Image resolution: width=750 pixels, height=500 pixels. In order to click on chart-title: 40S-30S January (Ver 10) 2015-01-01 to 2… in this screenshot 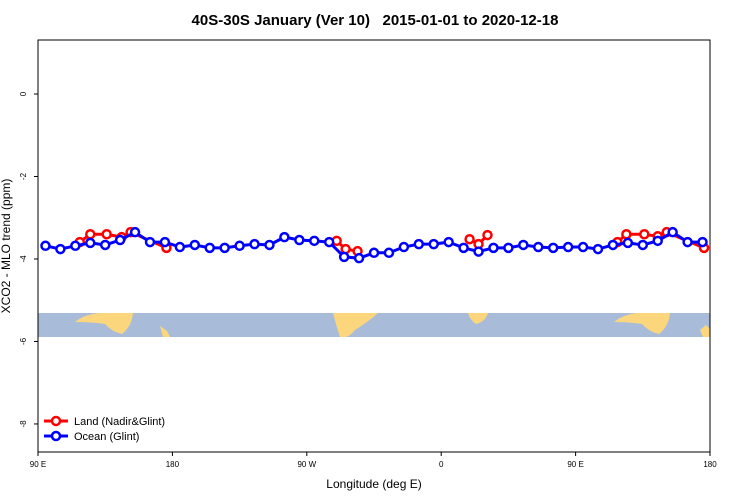, I will do `click(375, 20)`.